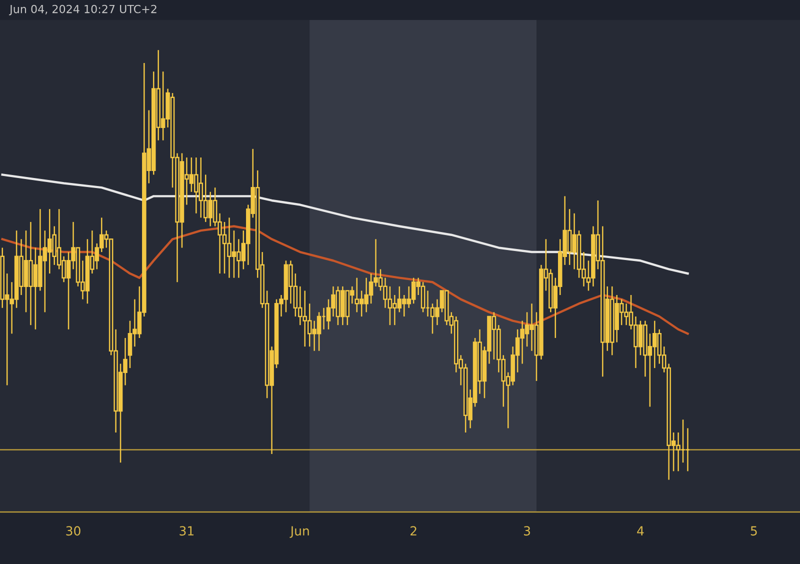 This screenshot has height=564, width=800. I want to click on x-tick-label: 2, so click(413, 531).